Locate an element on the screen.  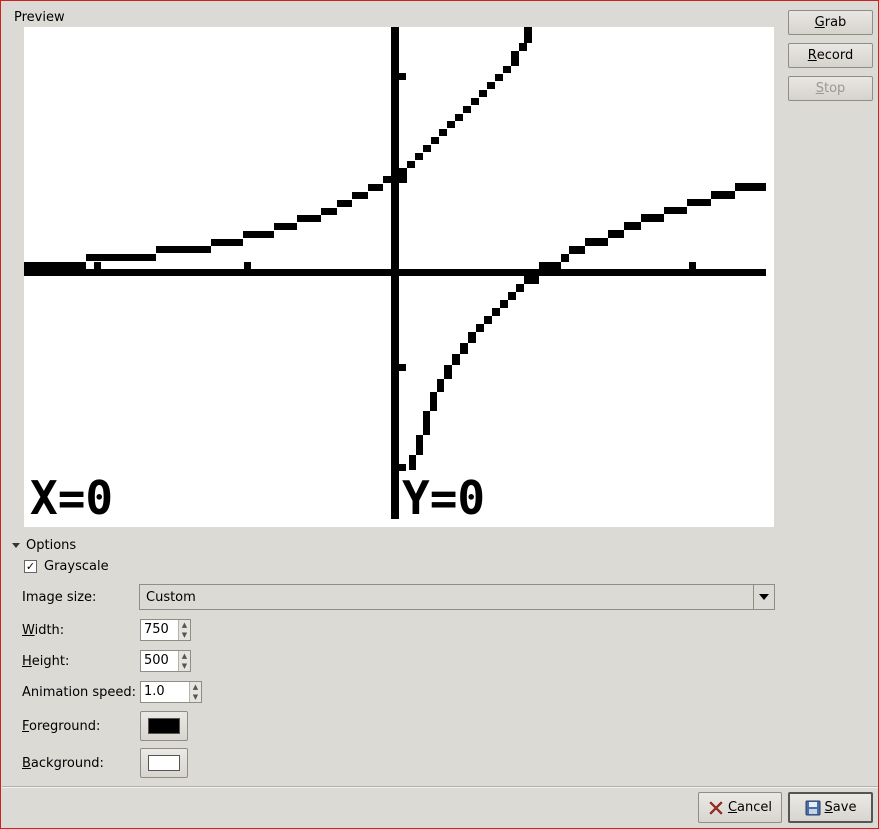
options-expander: Options is located at coordinates (44, 545).